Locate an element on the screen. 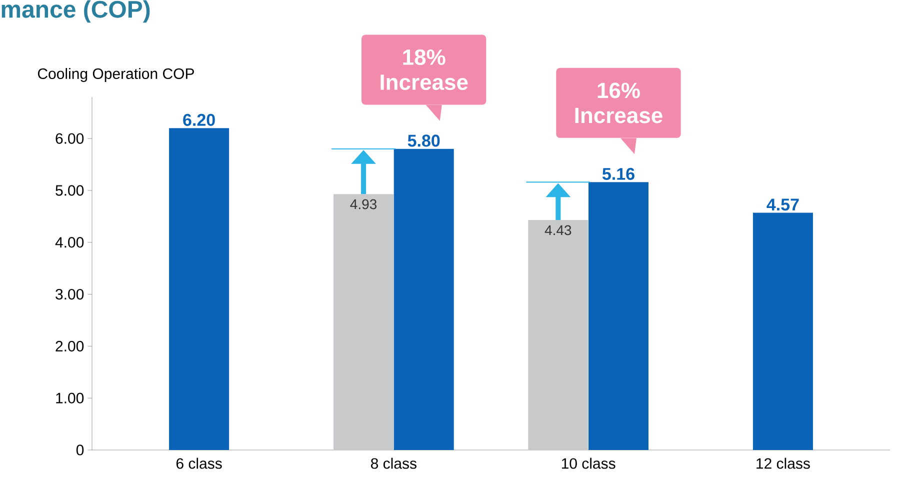 The height and width of the screenshot is (479, 899). data-label: 4.93 is located at coordinates (363, 204).